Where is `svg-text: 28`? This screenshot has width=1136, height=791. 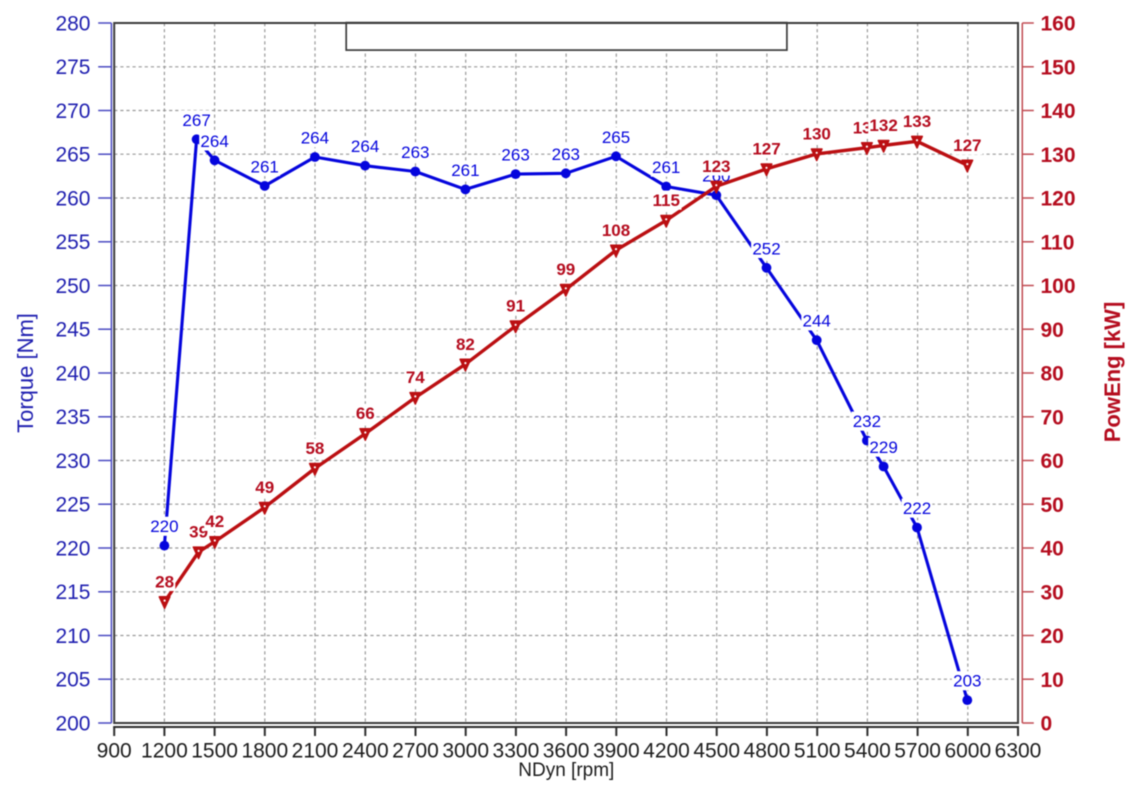 svg-text: 28 is located at coordinates (164, 581).